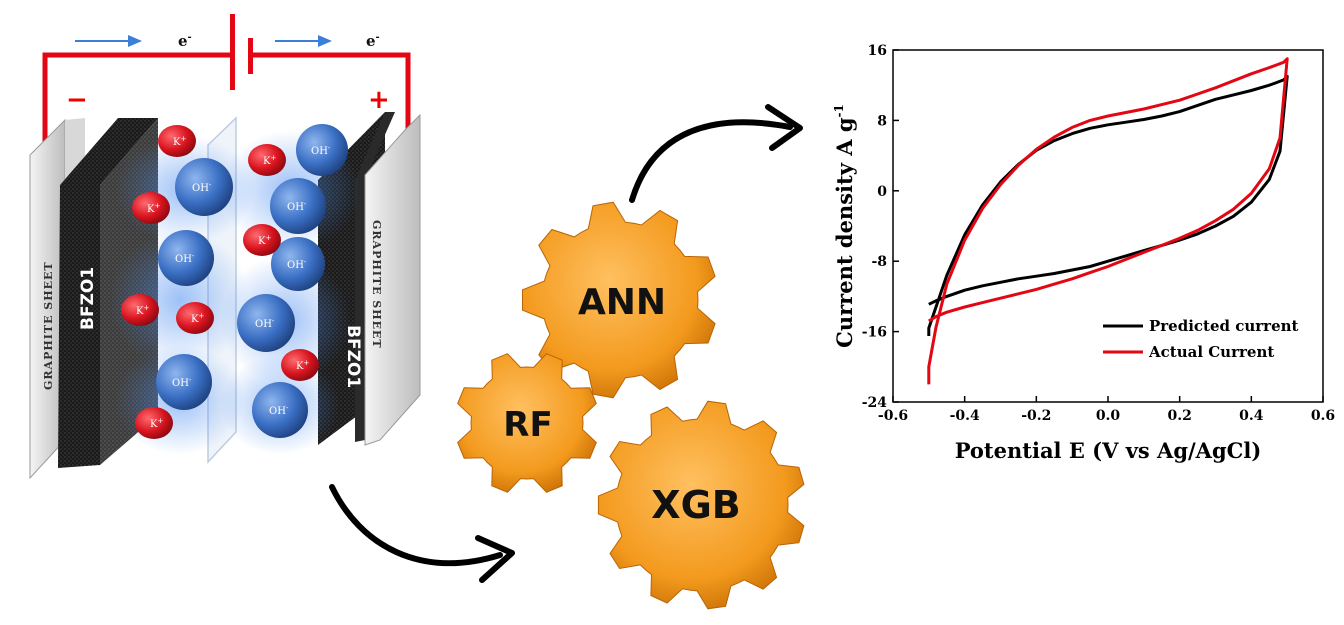 The image size is (1344, 625). I want to click on gear-xgb-shape, so click(701, 505).